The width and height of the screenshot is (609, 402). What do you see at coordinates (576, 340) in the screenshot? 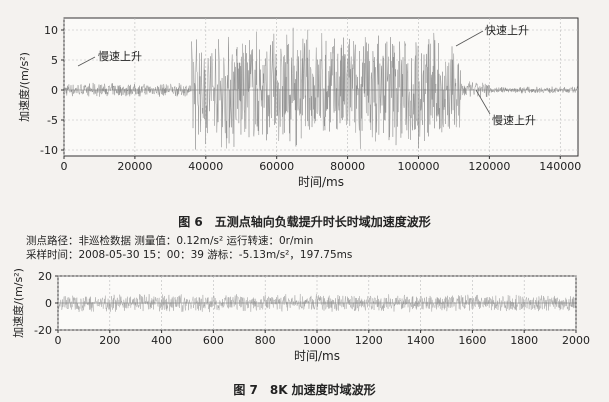
I see `x-tick-label: 2000` at bounding box center [576, 340].